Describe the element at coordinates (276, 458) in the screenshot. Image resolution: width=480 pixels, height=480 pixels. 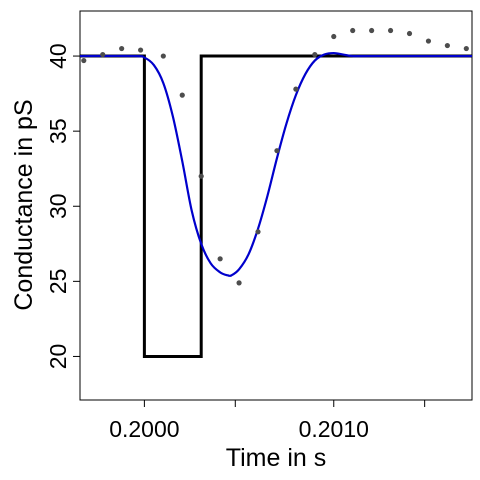
I see `x-axis-label: Time in s` at that location.